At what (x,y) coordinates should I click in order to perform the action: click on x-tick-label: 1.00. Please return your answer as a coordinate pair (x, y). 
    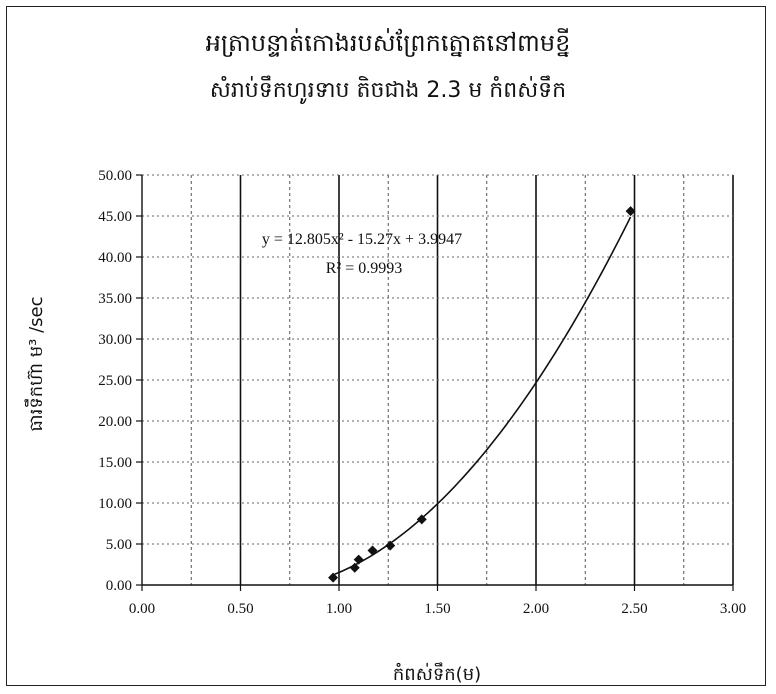
    Looking at the image, I should click on (339, 609).